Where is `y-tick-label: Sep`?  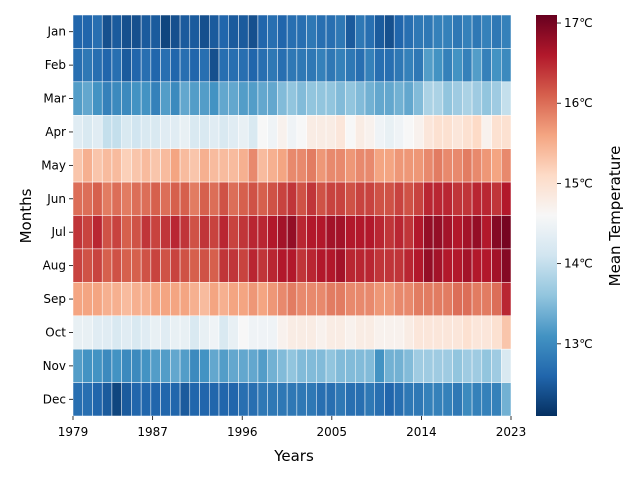
y-tick-label: Sep is located at coordinates (54, 299).